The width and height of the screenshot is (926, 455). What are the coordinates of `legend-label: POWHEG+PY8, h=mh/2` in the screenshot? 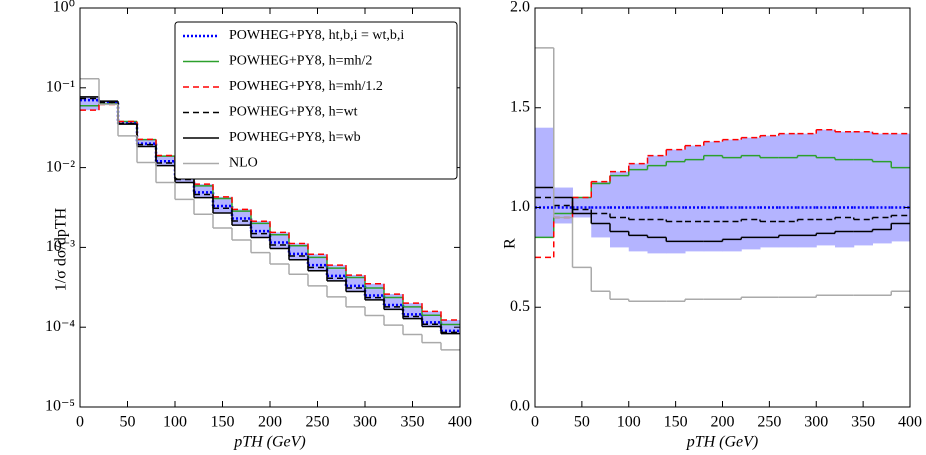 It's located at (300, 61).